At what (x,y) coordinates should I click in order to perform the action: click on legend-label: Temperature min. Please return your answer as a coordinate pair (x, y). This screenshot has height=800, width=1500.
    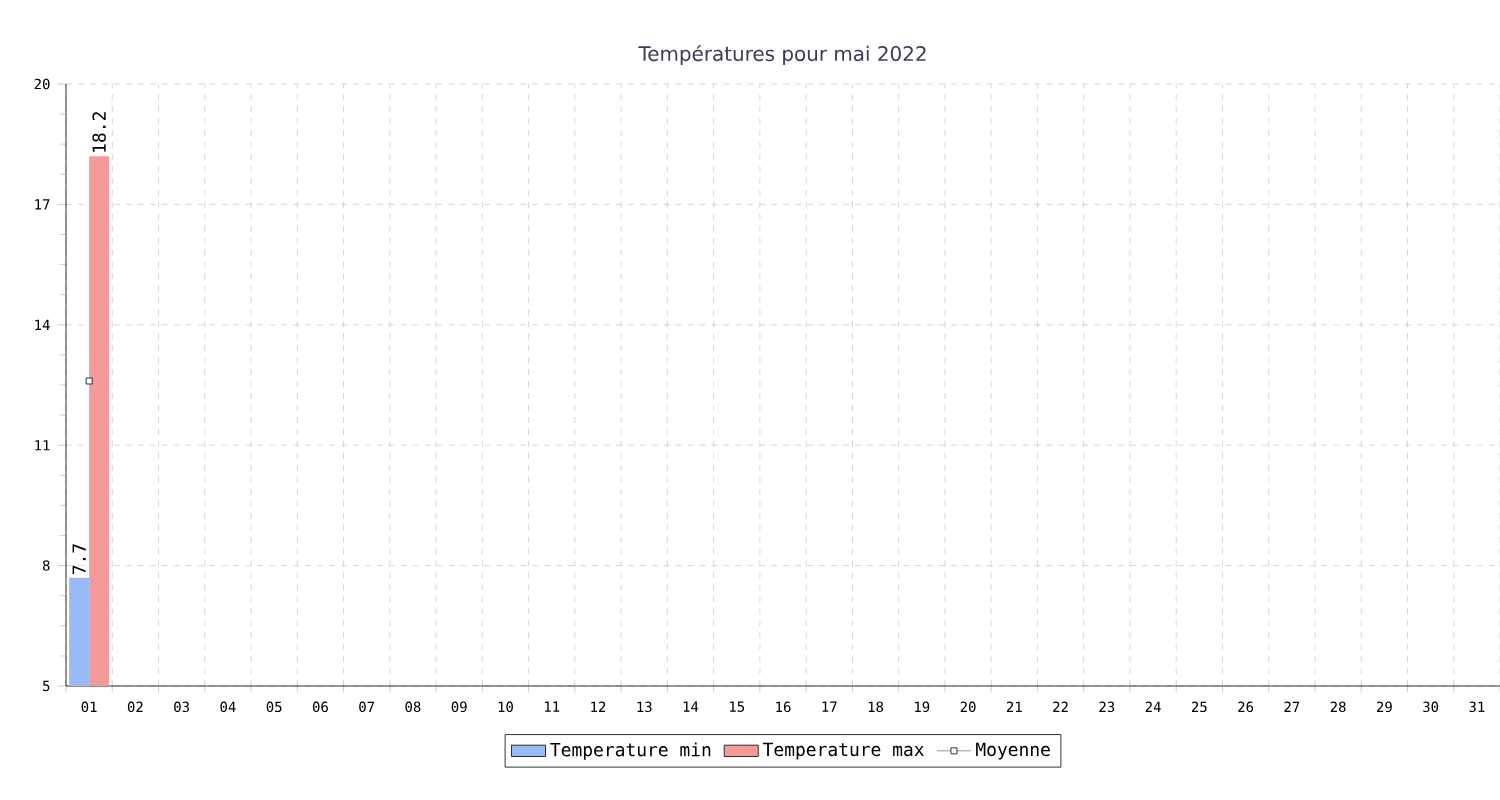
    Looking at the image, I should click on (630, 751).